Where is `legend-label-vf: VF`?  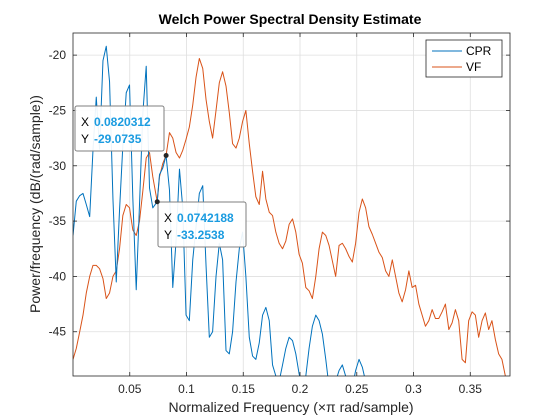 legend-label-vf: VF is located at coordinates (473, 67).